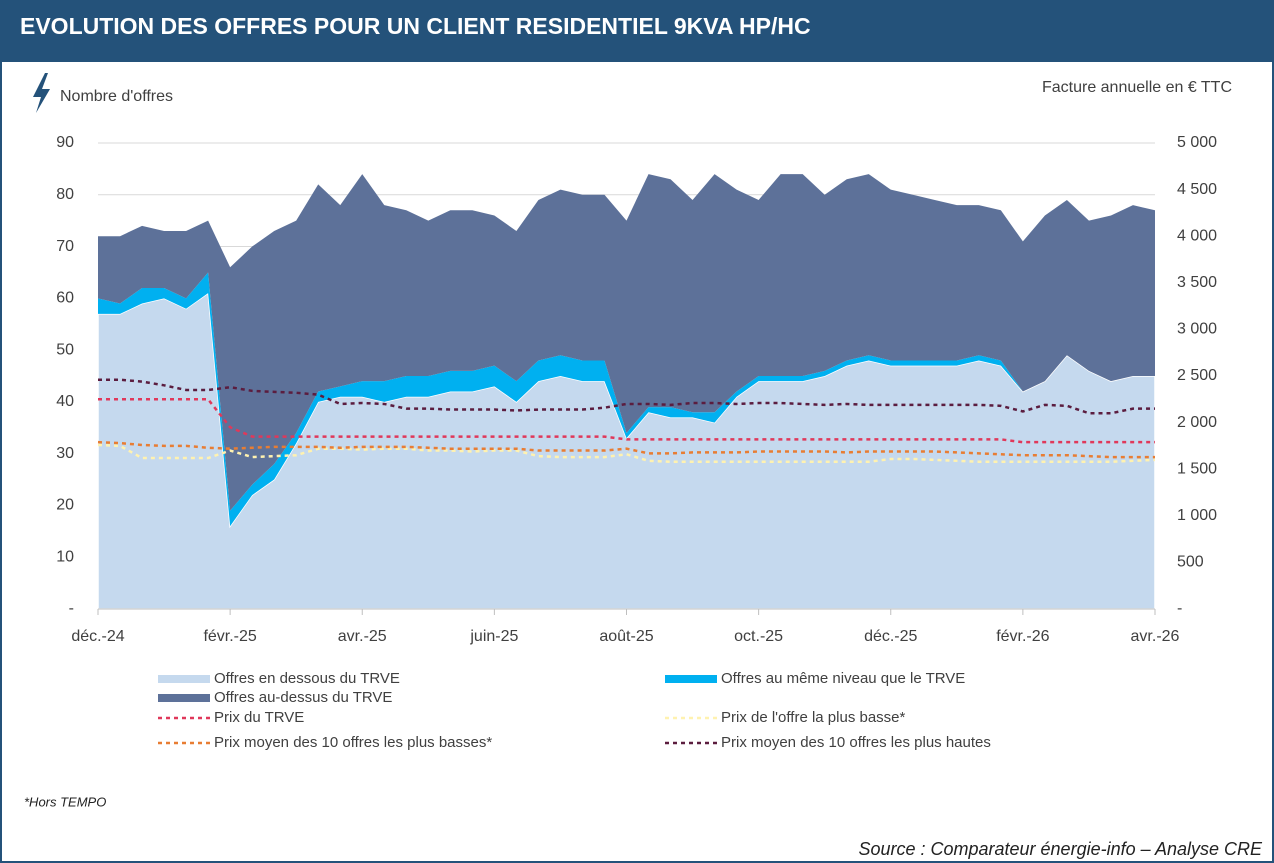 Image resolution: width=1274 pixels, height=863 pixels. I want to click on y2-tick-label: 3 500, so click(1197, 282).